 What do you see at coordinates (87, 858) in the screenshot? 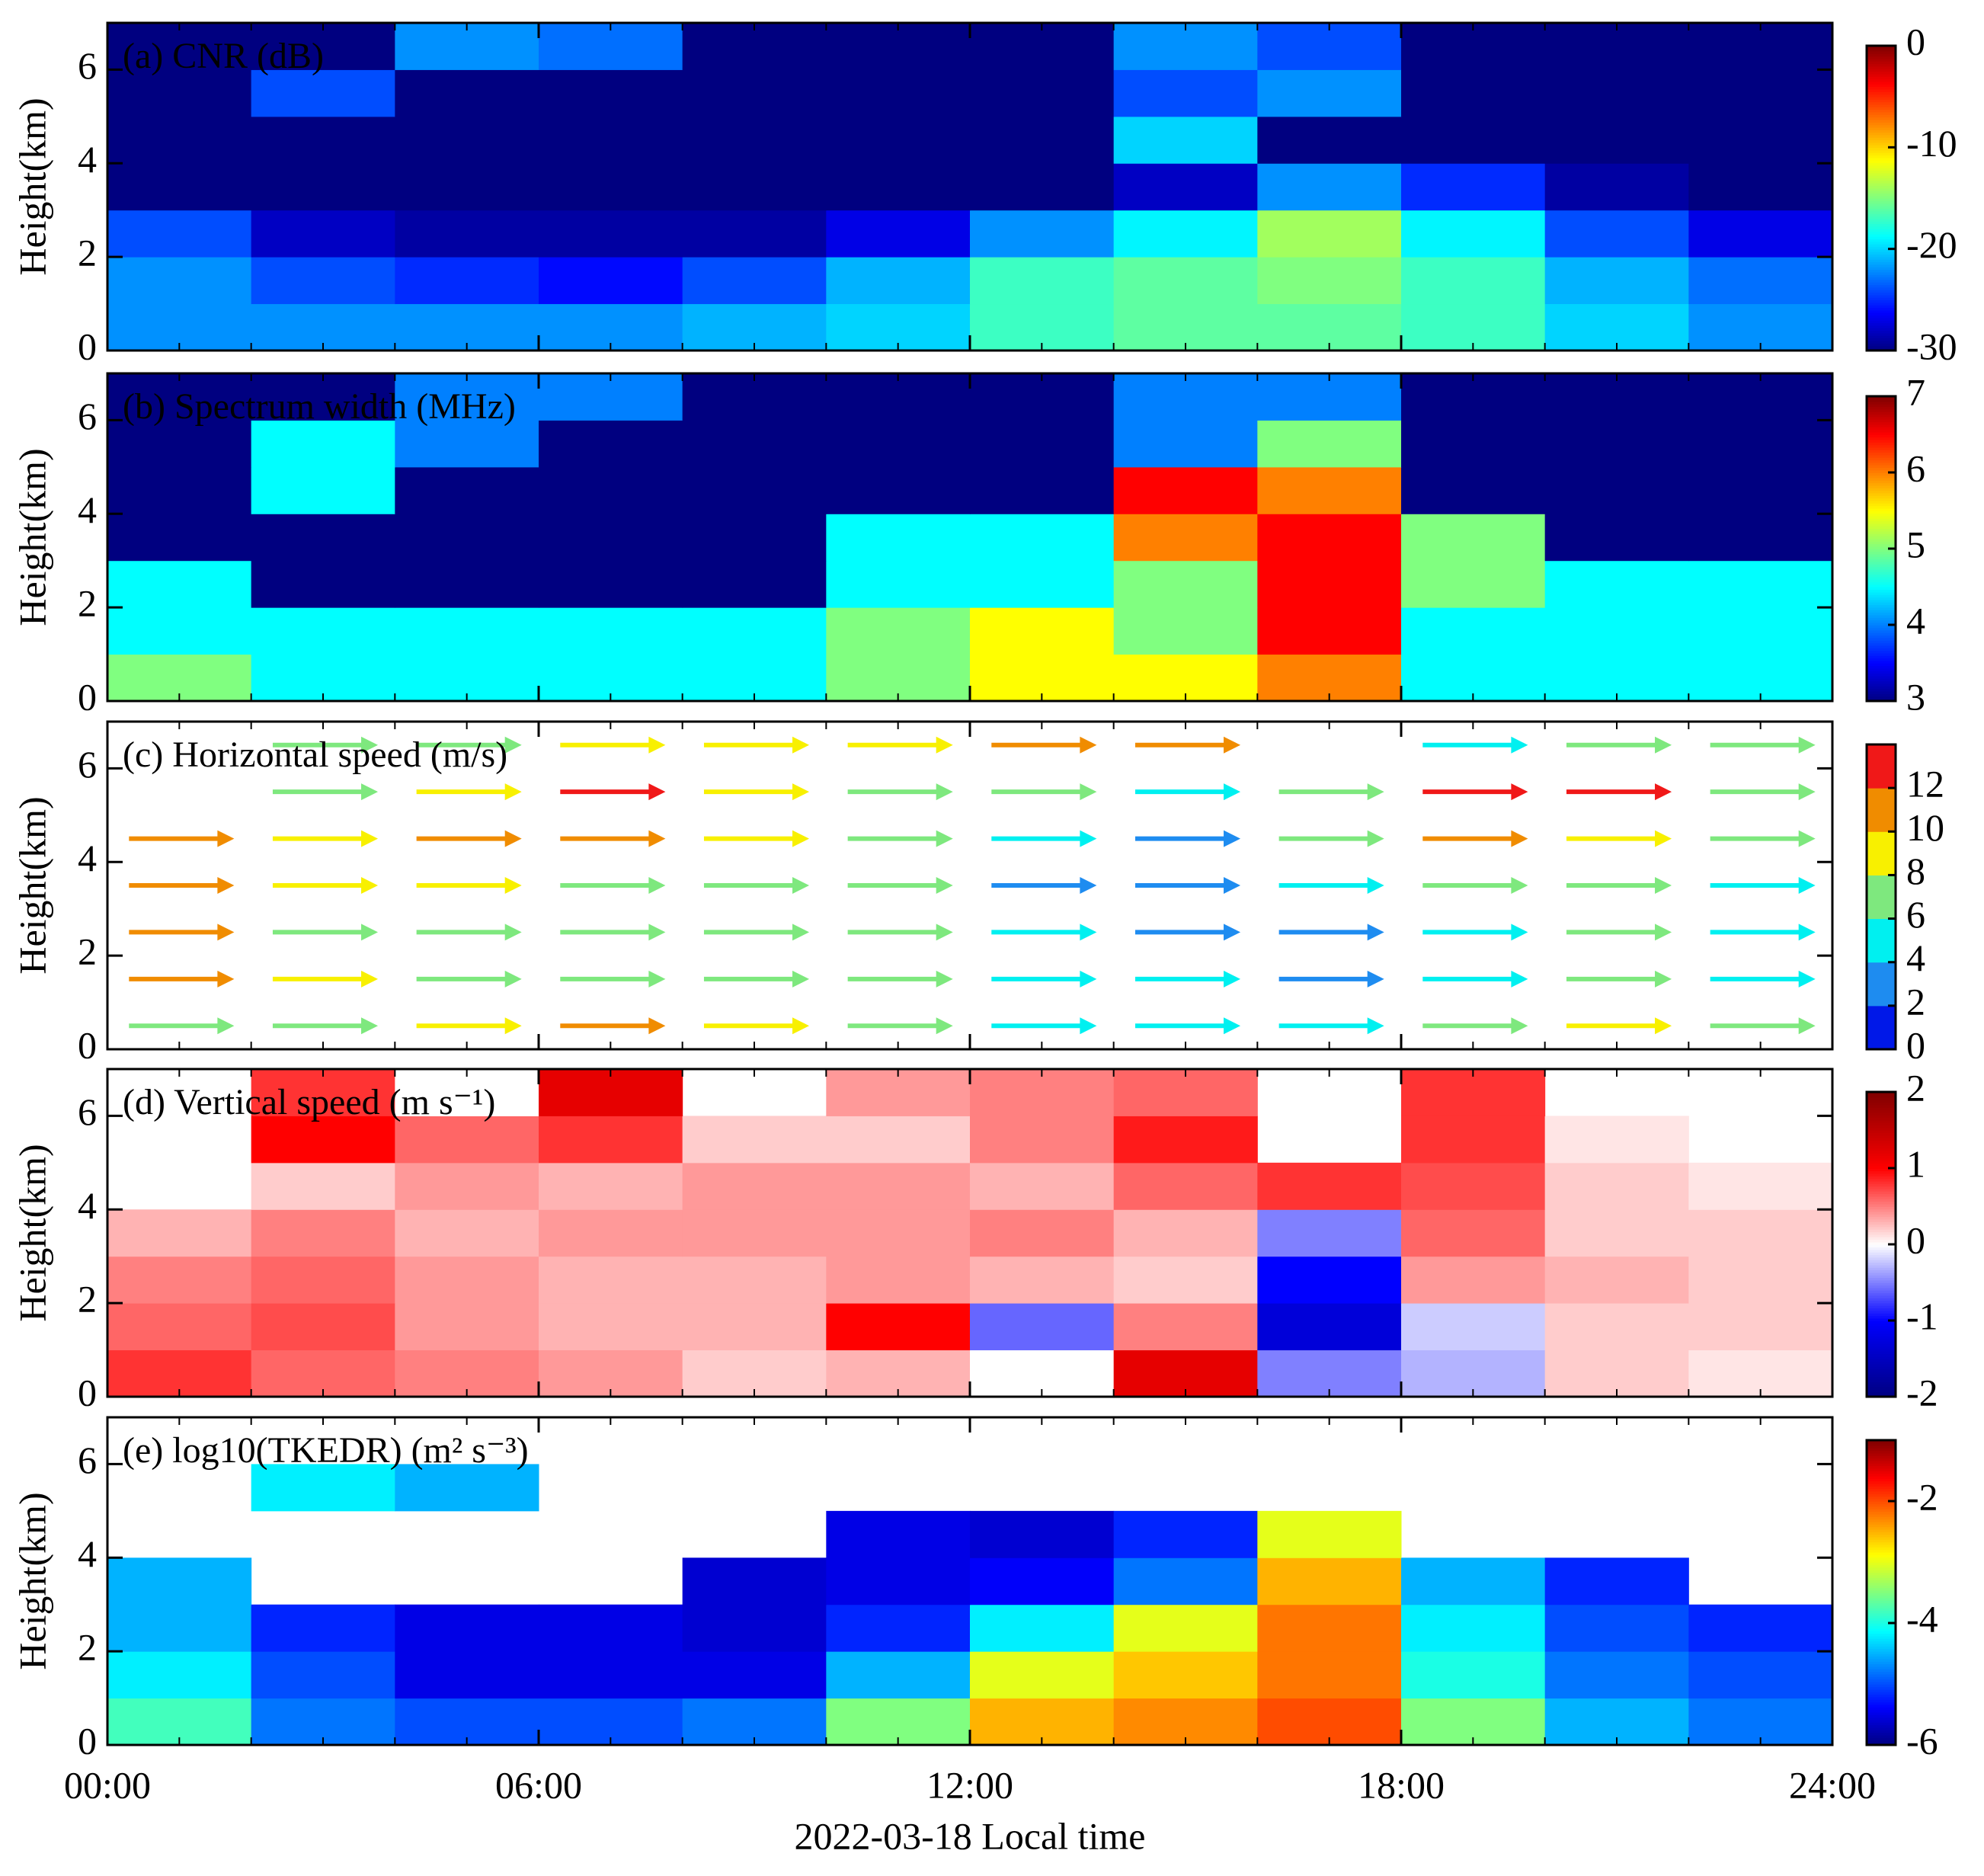
I see `y-tick-label: 4` at bounding box center [87, 858].